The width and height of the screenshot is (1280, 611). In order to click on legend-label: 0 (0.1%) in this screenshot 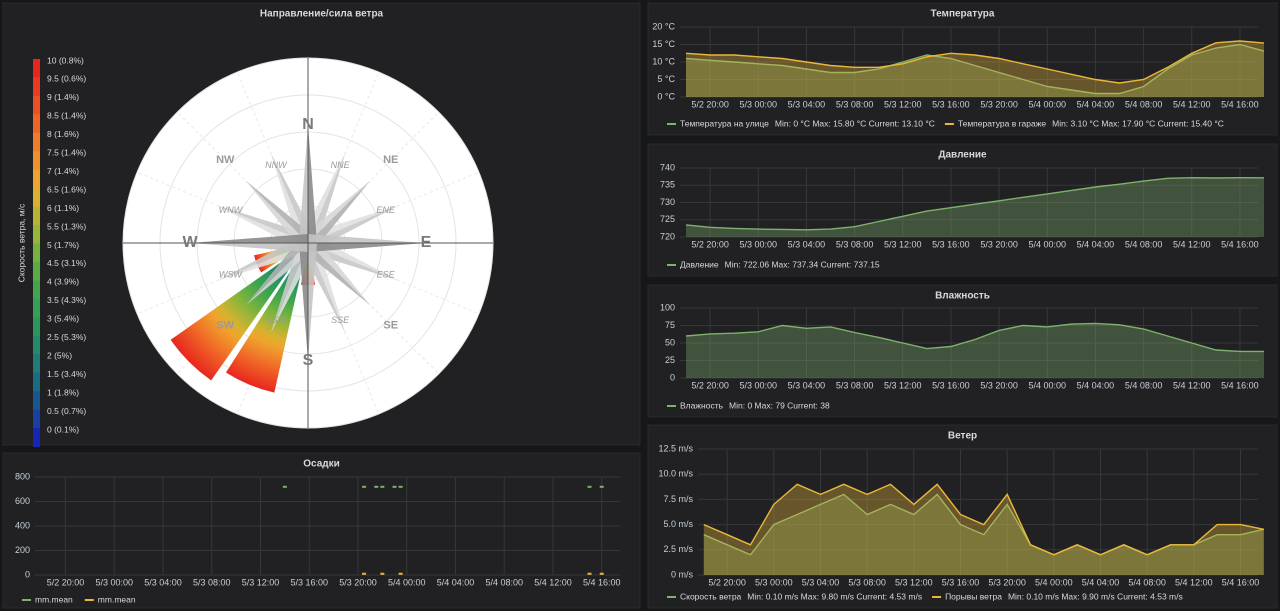, I will do `click(63, 429)`.